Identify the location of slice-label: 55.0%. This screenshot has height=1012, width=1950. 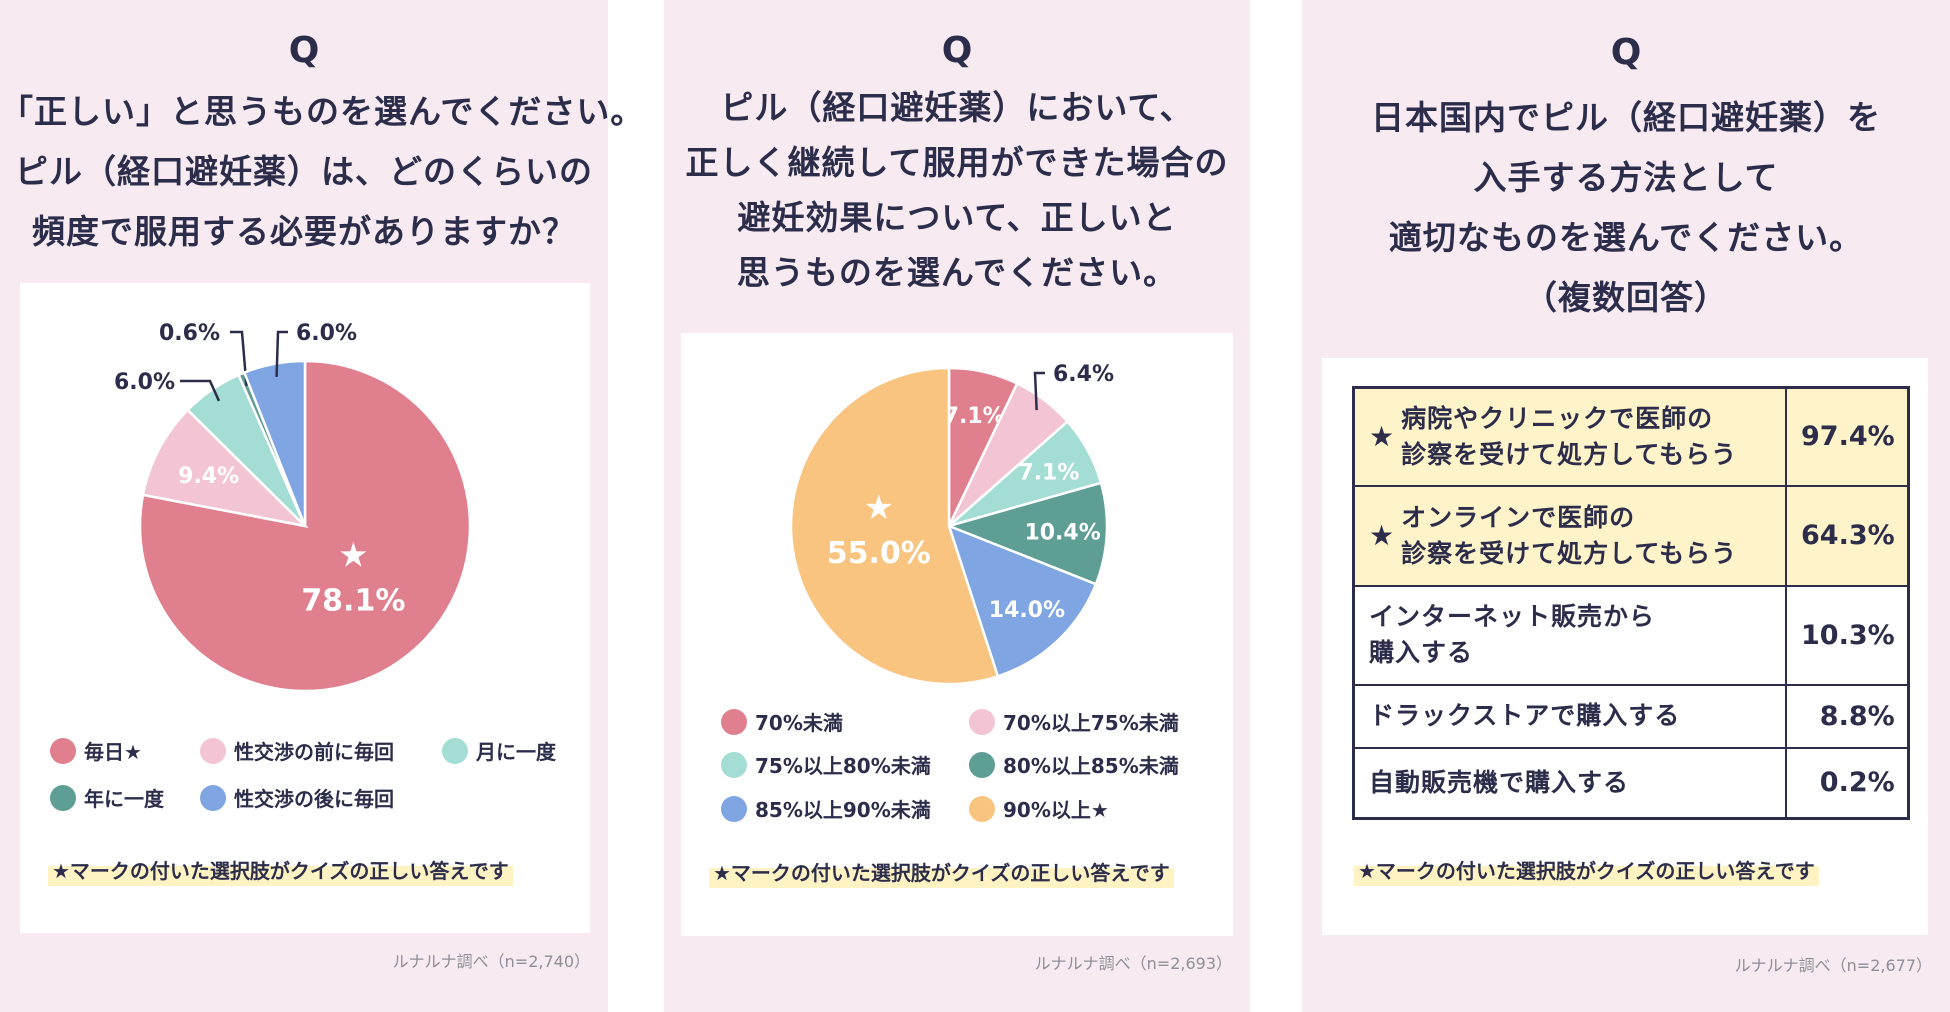
(879, 553).